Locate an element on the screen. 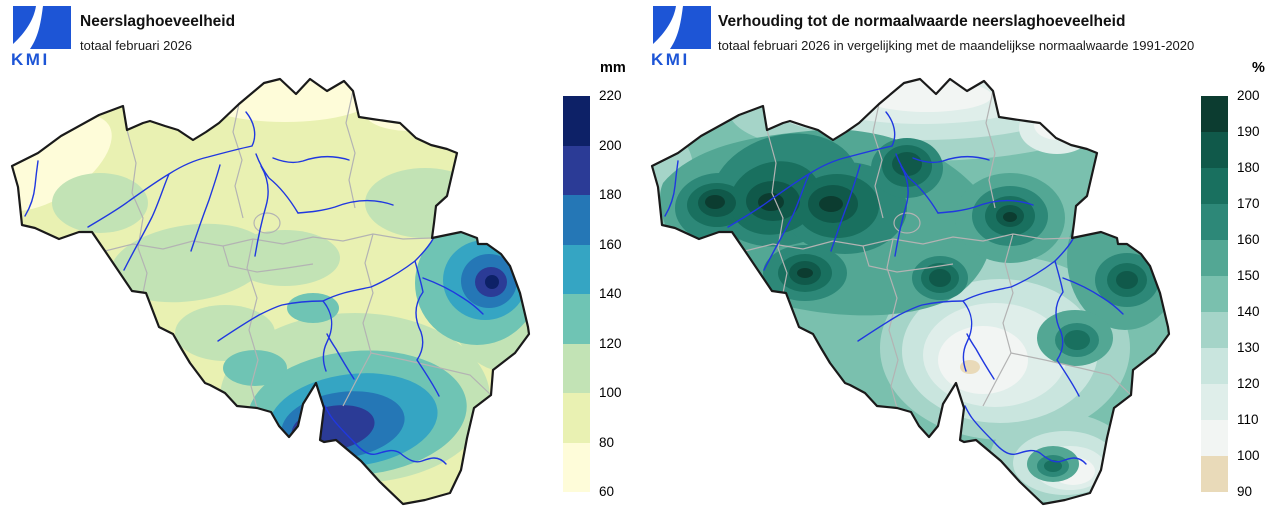 Image resolution: width=1280 pixels, height=507 pixels. map-subtitle-left: totaal februari 2026 is located at coordinates (136, 45).